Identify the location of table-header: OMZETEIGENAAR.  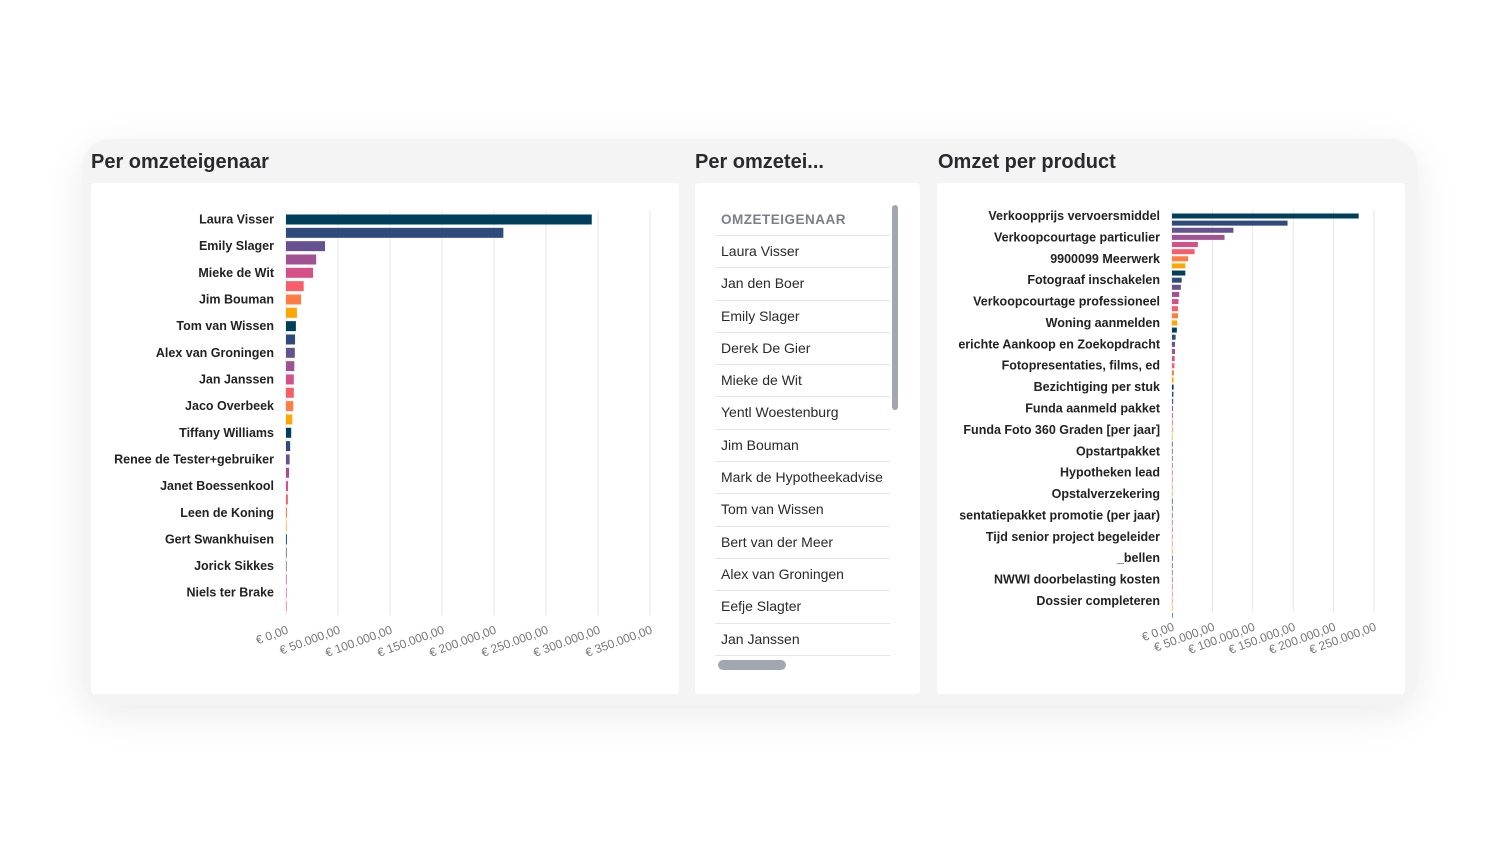
(802, 220).